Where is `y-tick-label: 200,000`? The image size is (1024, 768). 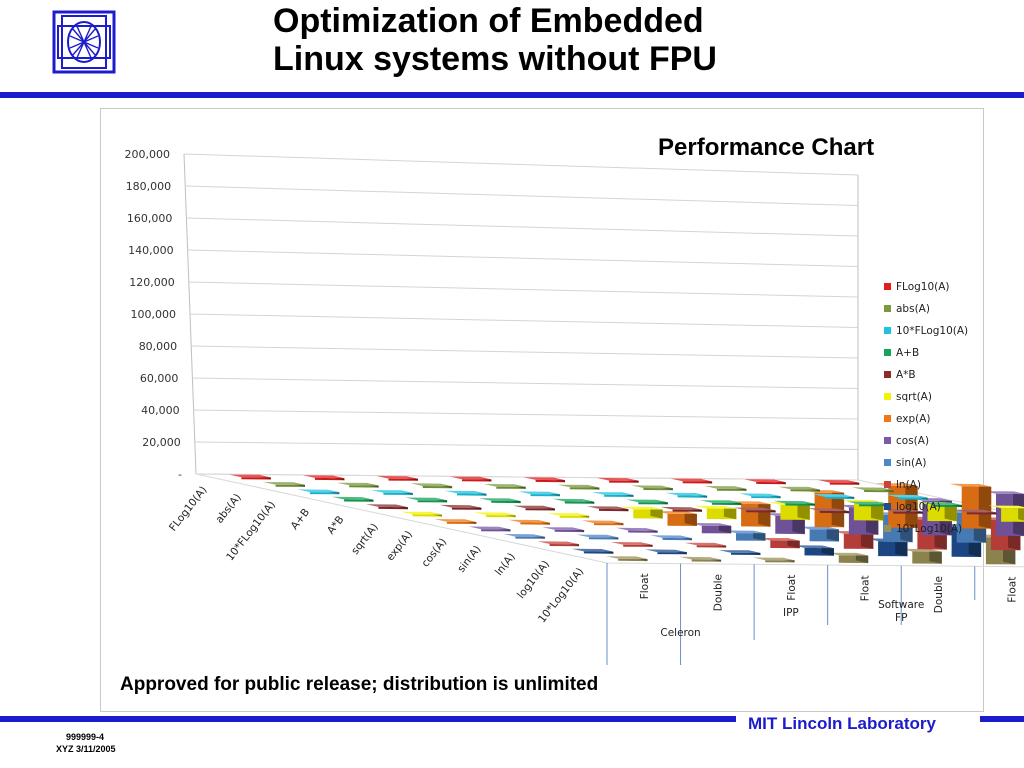
y-tick-label: 200,000 is located at coordinates (148, 154).